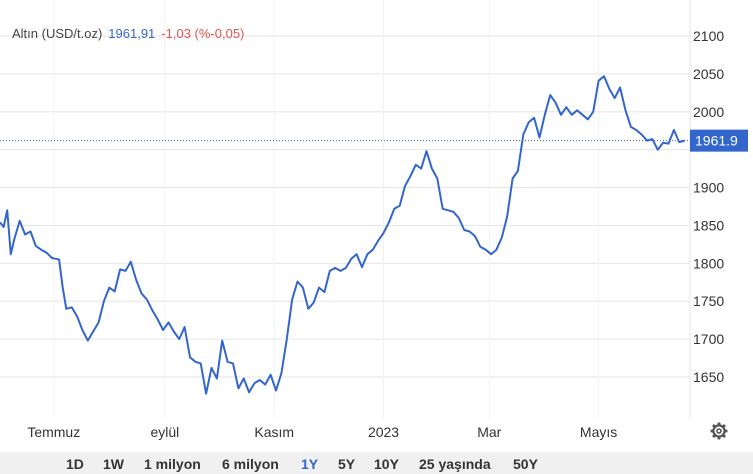 This screenshot has height=474, width=753. What do you see at coordinates (708, 263) in the screenshot?
I see `y-tick-label: 1800` at bounding box center [708, 263].